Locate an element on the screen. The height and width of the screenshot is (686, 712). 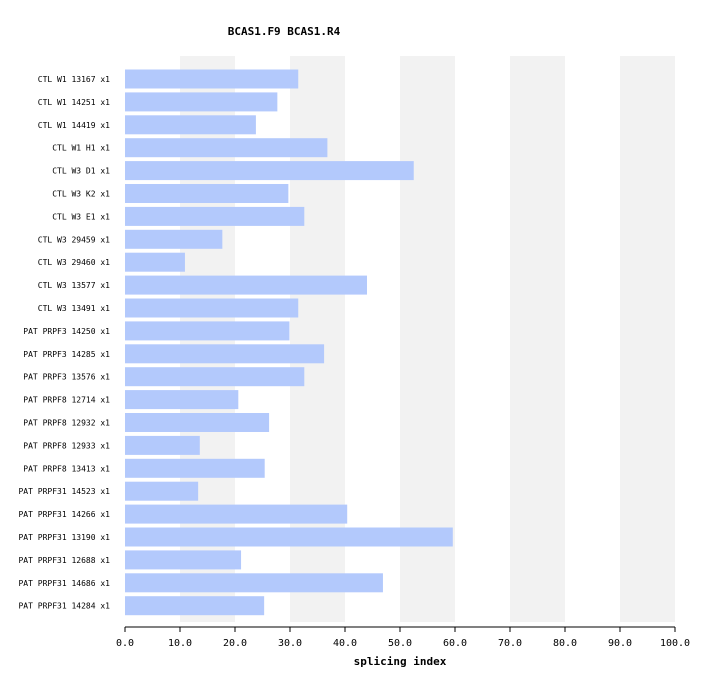
category-label: CTL W3 K2 x1 is located at coordinates (81, 194).